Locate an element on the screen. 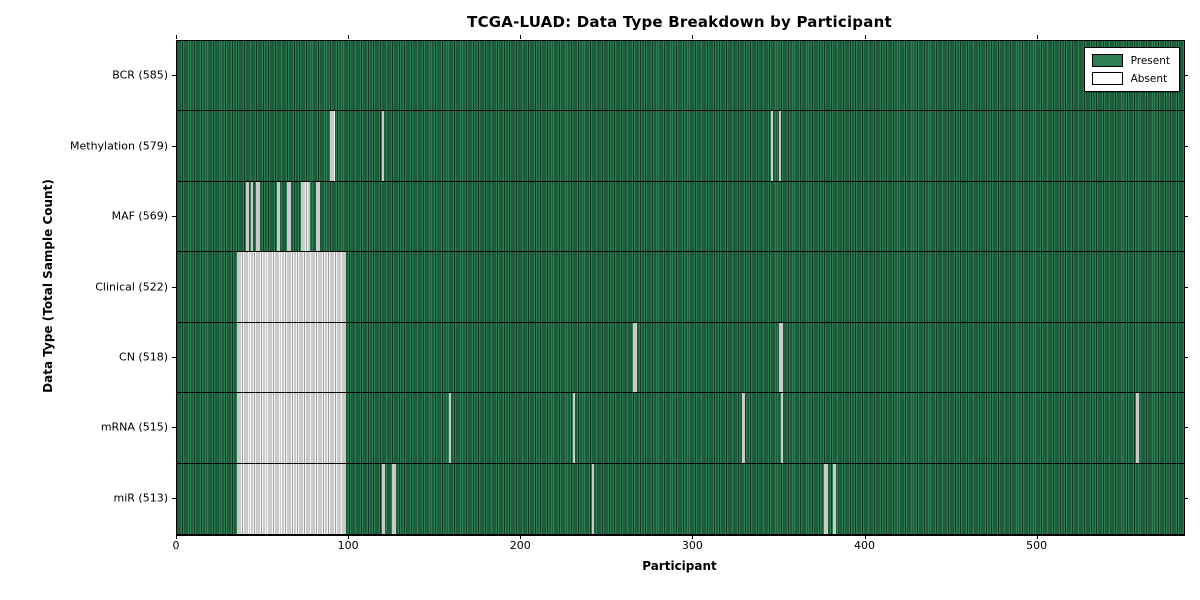 The width and height of the screenshot is (1200, 600). legend-entry-absent: Absent is located at coordinates (1130, 78).